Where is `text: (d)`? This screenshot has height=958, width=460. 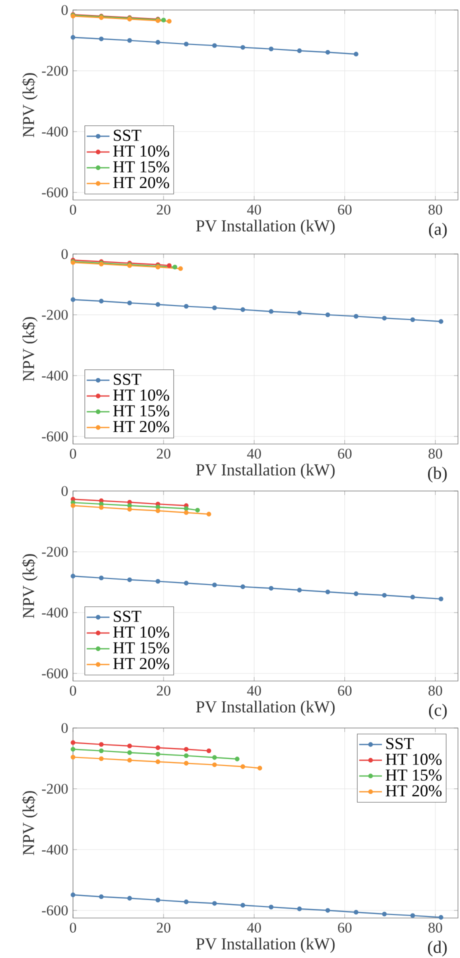
text: (d) is located at coordinates (437, 948).